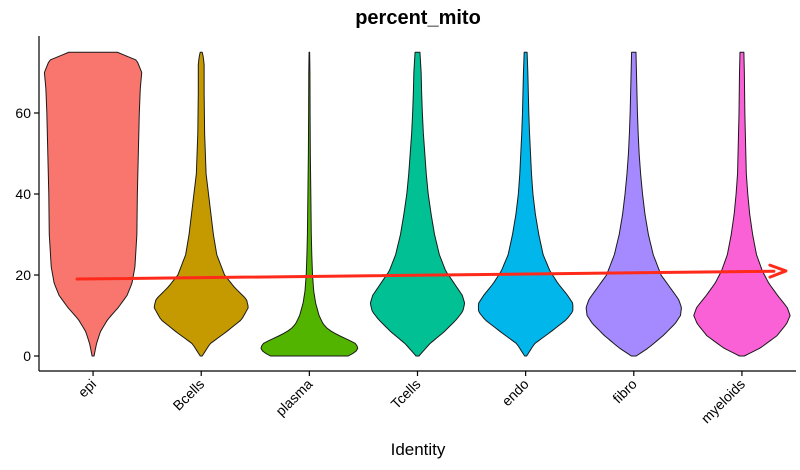 The height and width of the screenshot is (470, 800). What do you see at coordinates (87, 388) in the screenshot?
I see `x-tick-label: epi` at bounding box center [87, 388].